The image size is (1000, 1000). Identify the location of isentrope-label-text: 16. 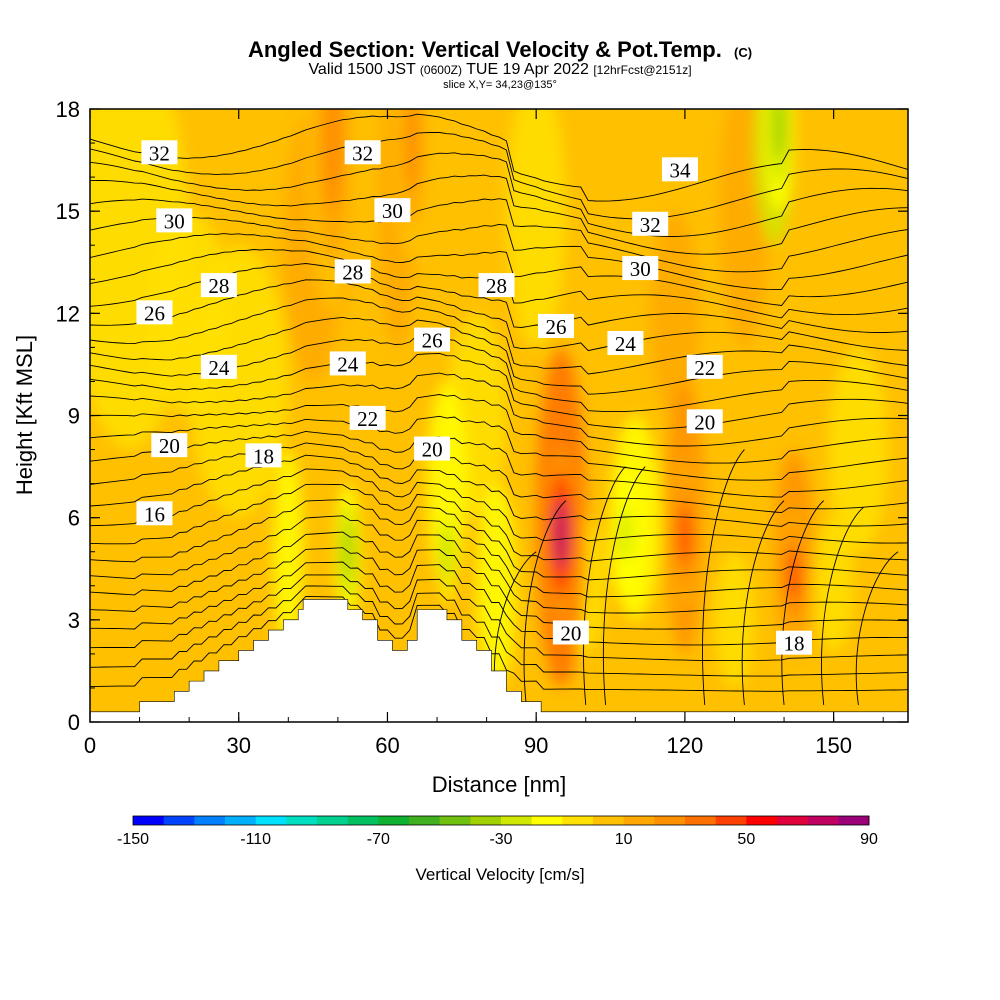
(154, 514).